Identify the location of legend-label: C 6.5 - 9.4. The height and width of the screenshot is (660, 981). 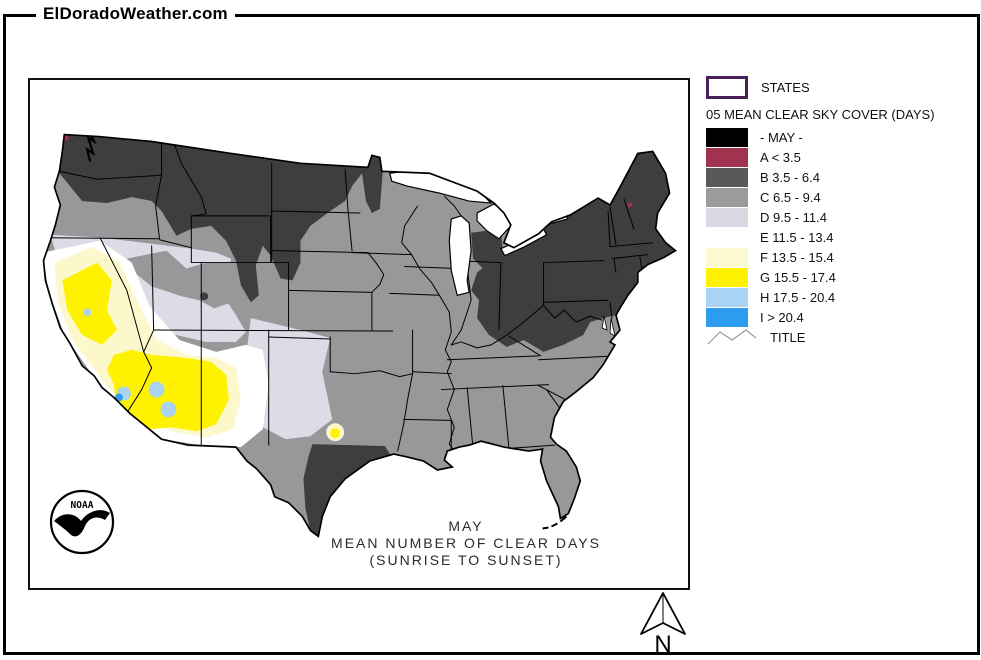
(790, 197).